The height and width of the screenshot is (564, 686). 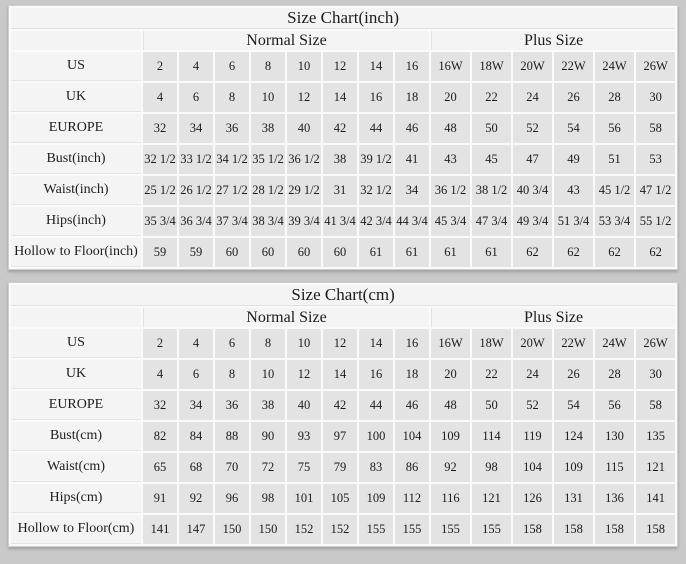 I want to click on size-cell: 16W, so click(x=450, y=66).